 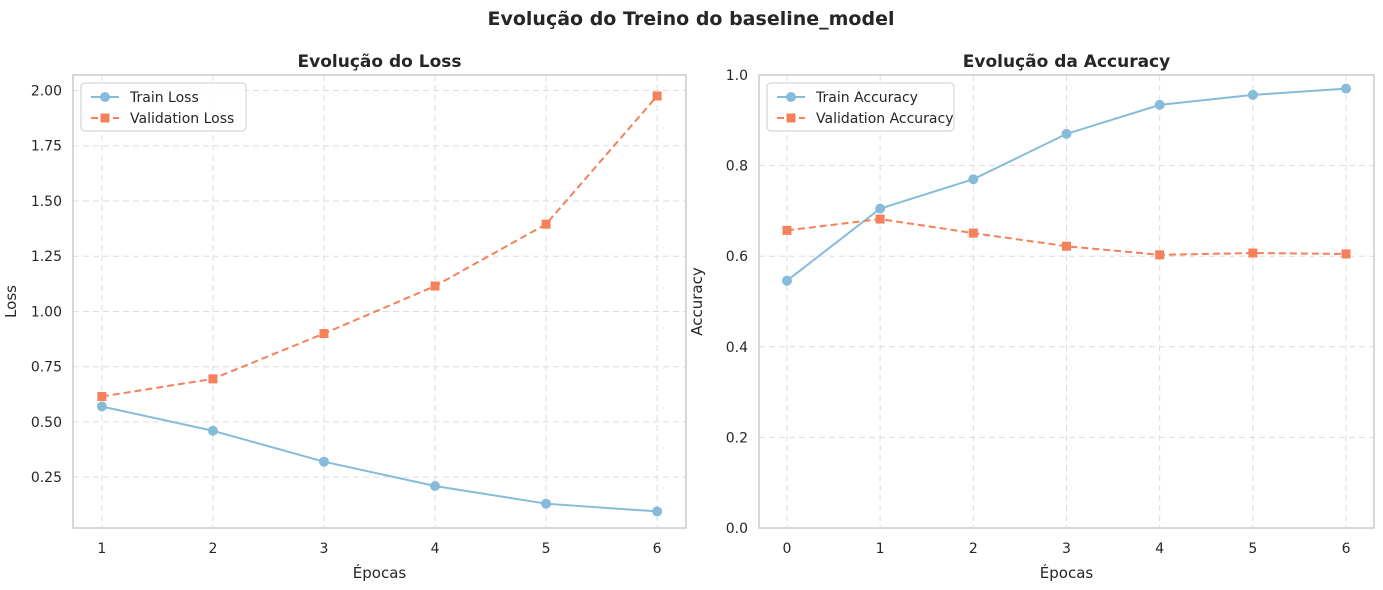 What do you see at coordinates (380, 62) in the screenshot?
I see `loss-chart-title: Evolução do Loss` at bounding box center [380, 62].